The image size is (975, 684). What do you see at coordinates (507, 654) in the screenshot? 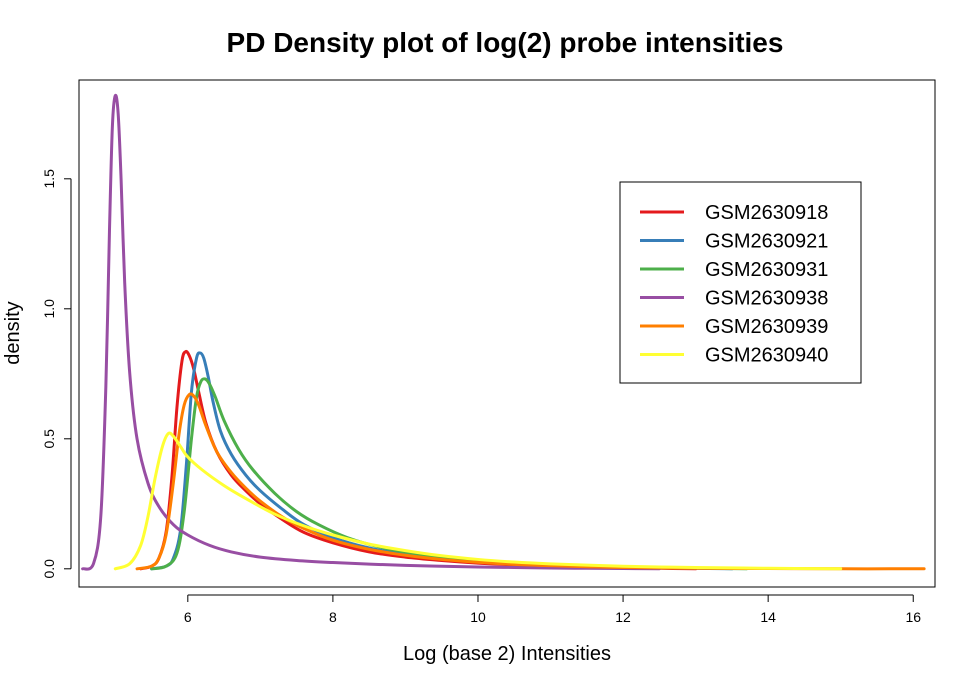
I see `x-axis-label: Log (base 2) Intensities` at bounding box center [507, 654].